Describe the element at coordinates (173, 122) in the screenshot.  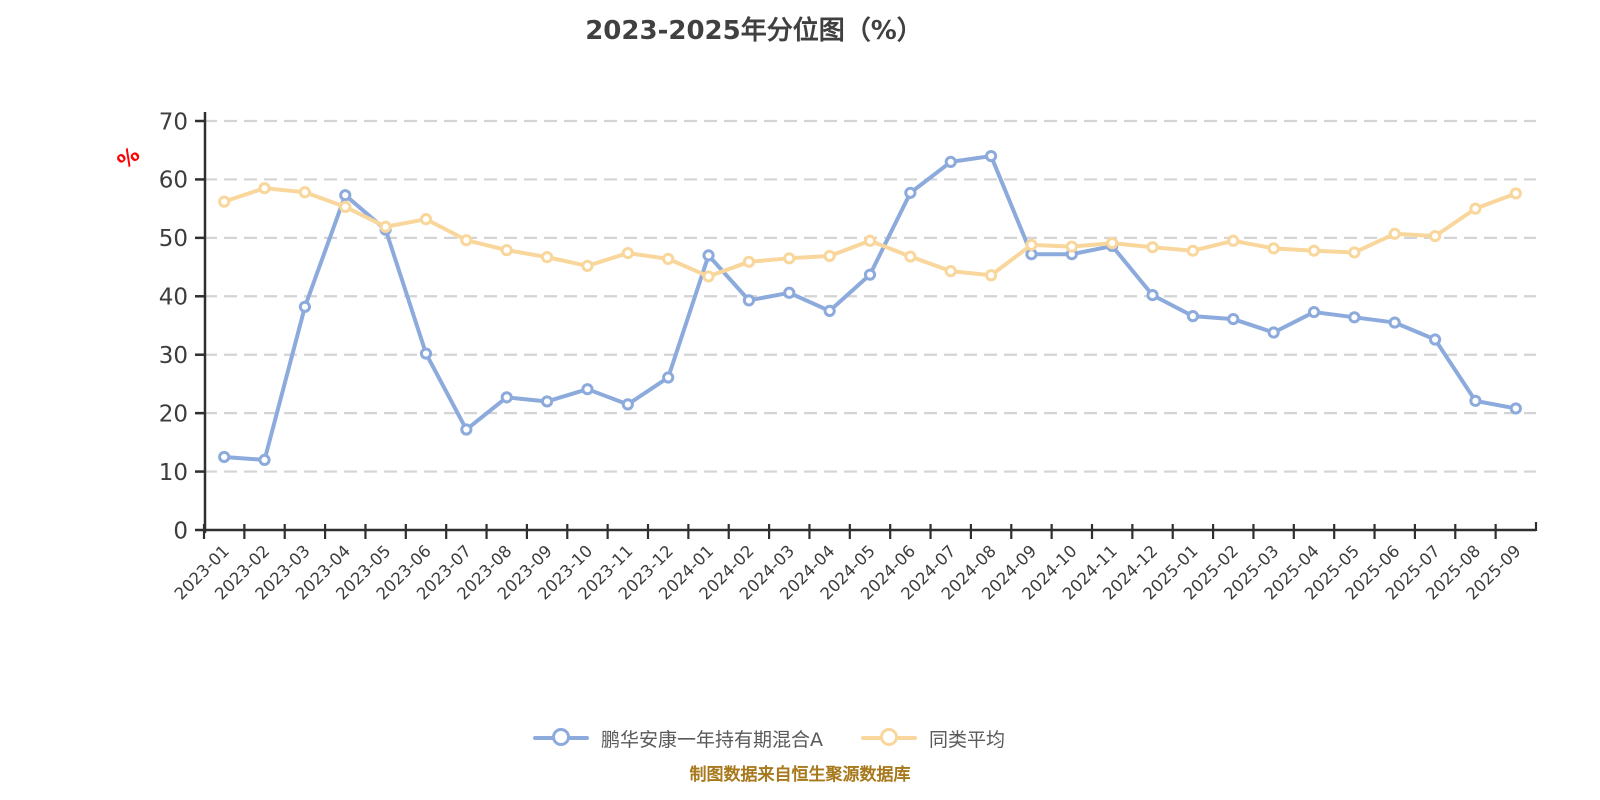
I see `y-tick-label-70: 70` at that location.